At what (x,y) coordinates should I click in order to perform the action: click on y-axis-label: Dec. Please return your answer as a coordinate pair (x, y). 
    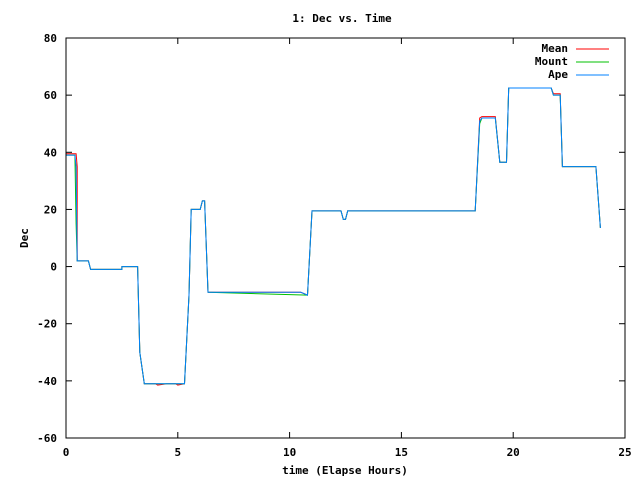
    Looking at the image, I should click on (24, 238).